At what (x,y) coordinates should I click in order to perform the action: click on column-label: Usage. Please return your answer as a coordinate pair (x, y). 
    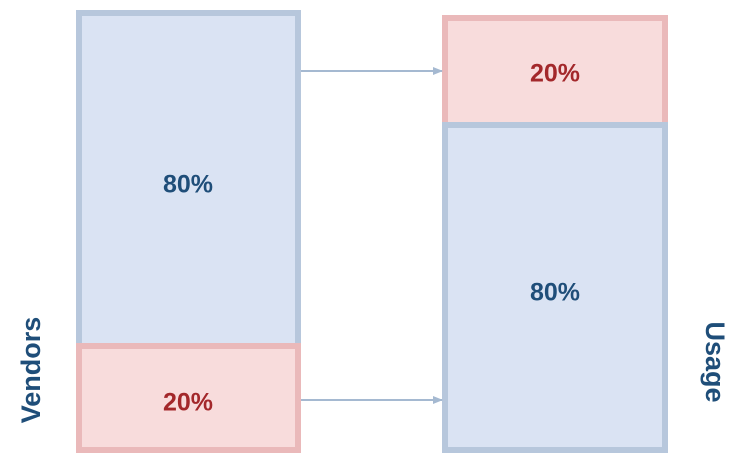
    Looking at the image, I should click on (715, 361).